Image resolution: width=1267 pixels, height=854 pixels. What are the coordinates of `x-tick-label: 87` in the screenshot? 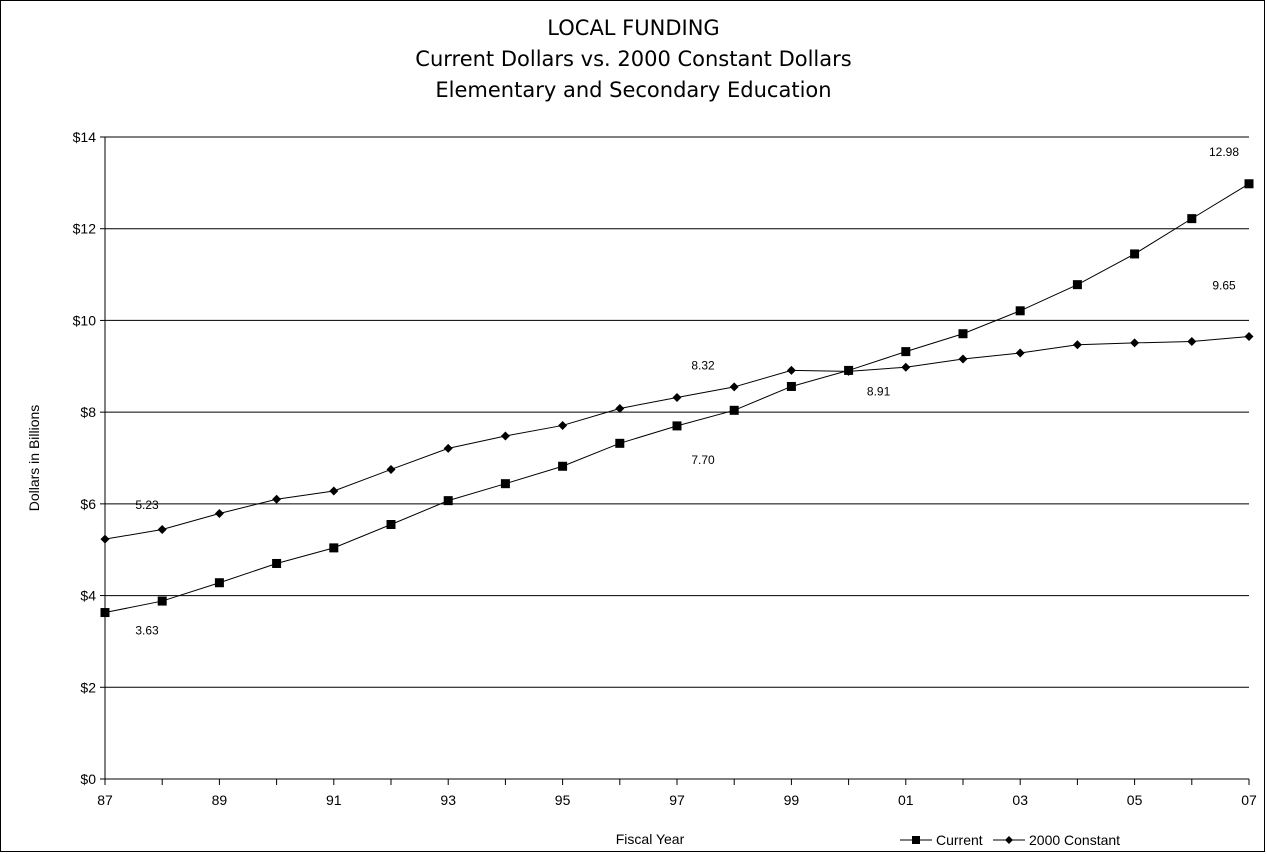 It's located at (105, 800).